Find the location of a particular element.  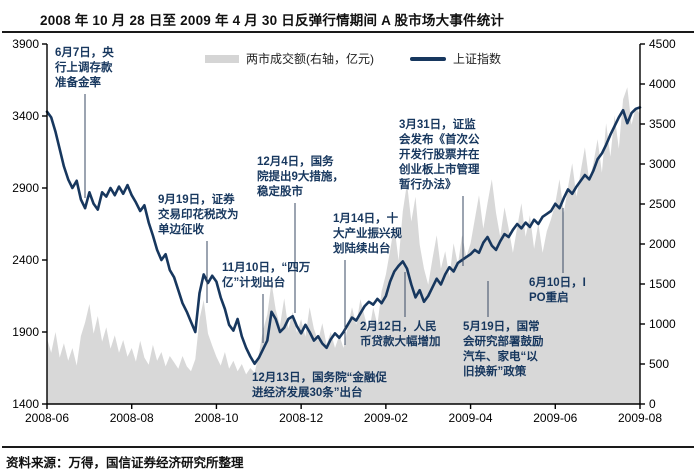

event-annotation-10: 6月10日，IPO重启 is located at coordinates (557, 290).